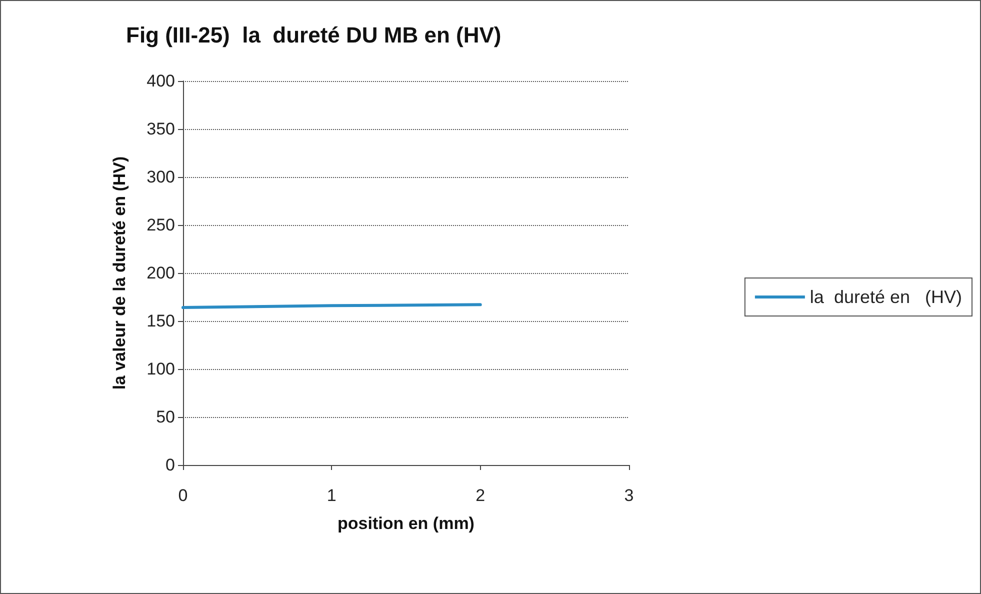 This screenshot has width=981, height=594. What do you see at coordinates (160, 321) in the screenshot?
I see `y-tick-label: 150` at bounding box center [160, 321].